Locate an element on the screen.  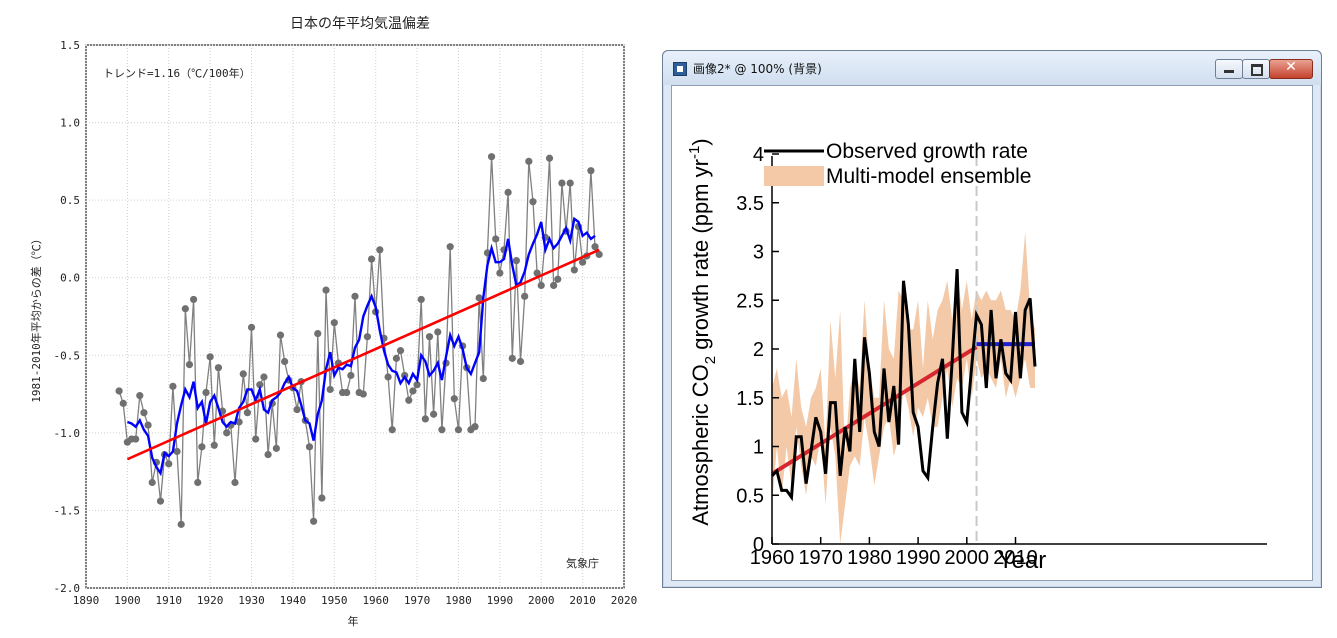
x-tick-label: 1920 is located at coordinates (210, 600).